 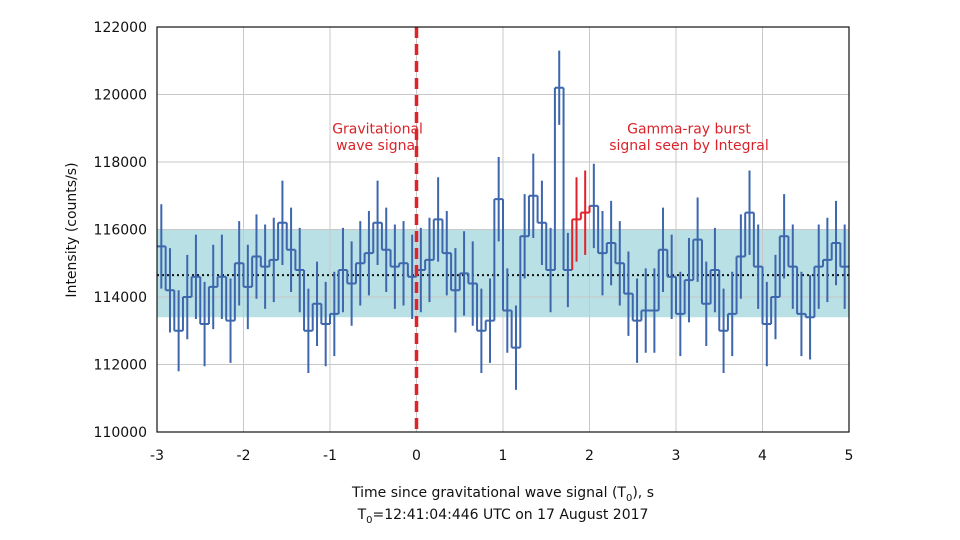 I want to click on y-tick-label: 118000, so click(x=120, y=163).